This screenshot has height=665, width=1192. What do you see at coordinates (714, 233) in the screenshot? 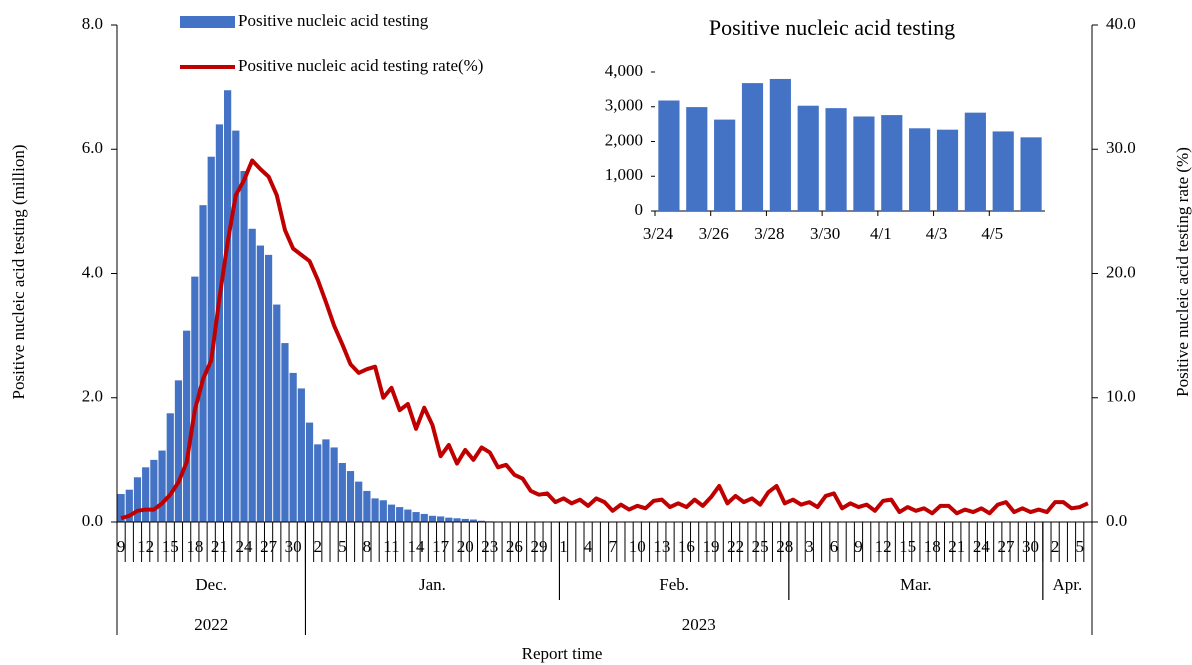
I see `x-tick-label: 3/26` at bounding box center [714, 233].